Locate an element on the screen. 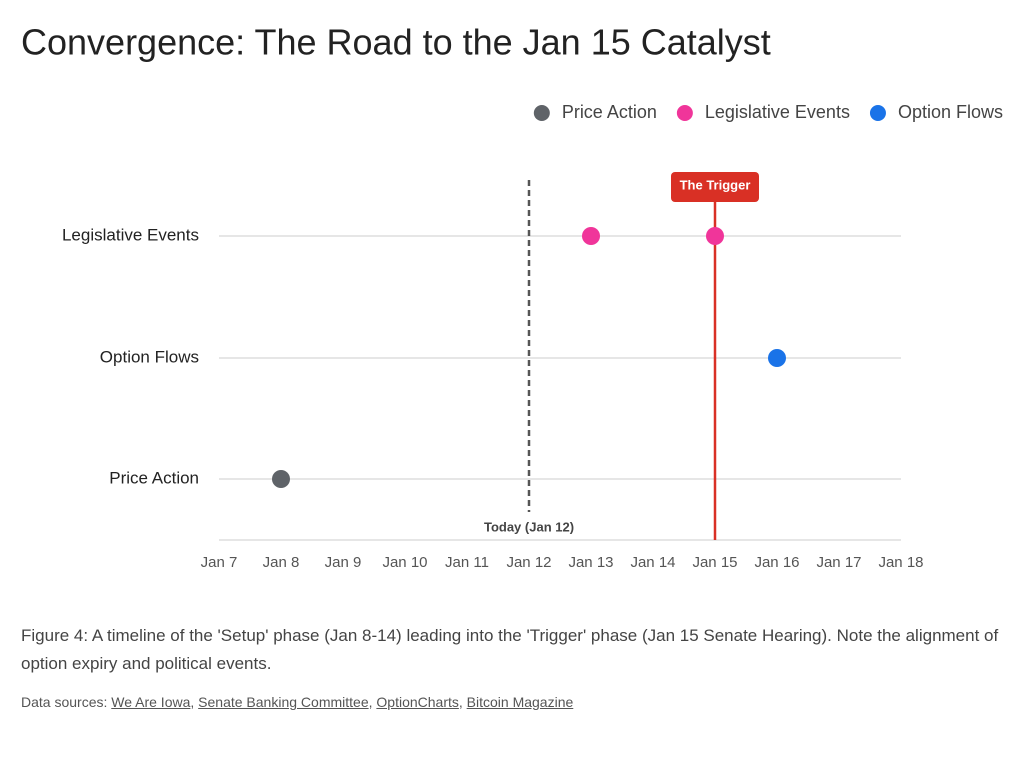 The height and width of the screenshot is (768, 1024). sources-label: Data sources: is located at coordinates (64, 702).